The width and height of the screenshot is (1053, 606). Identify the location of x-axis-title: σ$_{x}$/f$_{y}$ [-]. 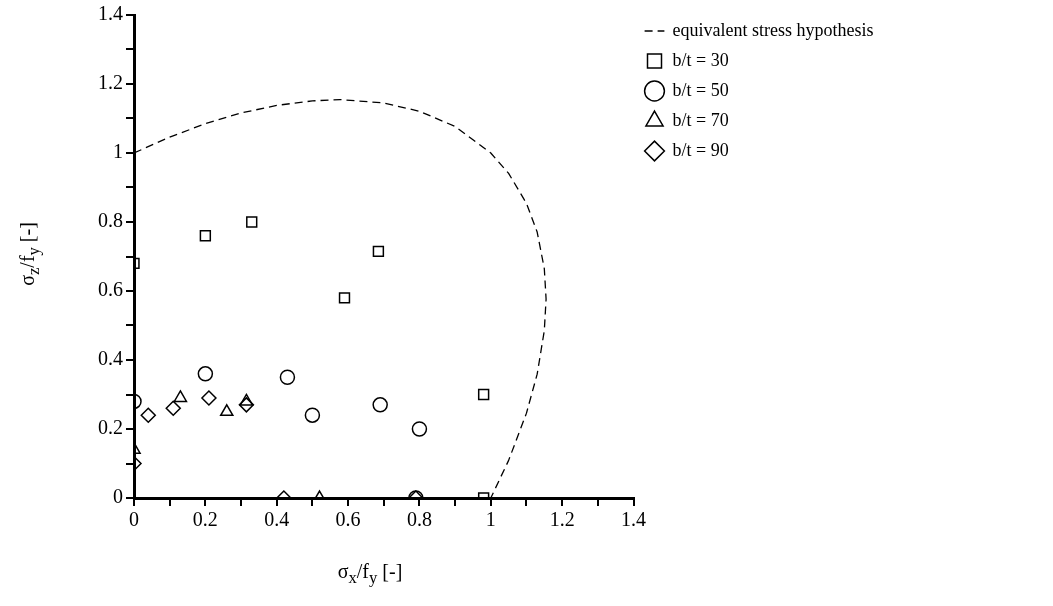
(370, 574).